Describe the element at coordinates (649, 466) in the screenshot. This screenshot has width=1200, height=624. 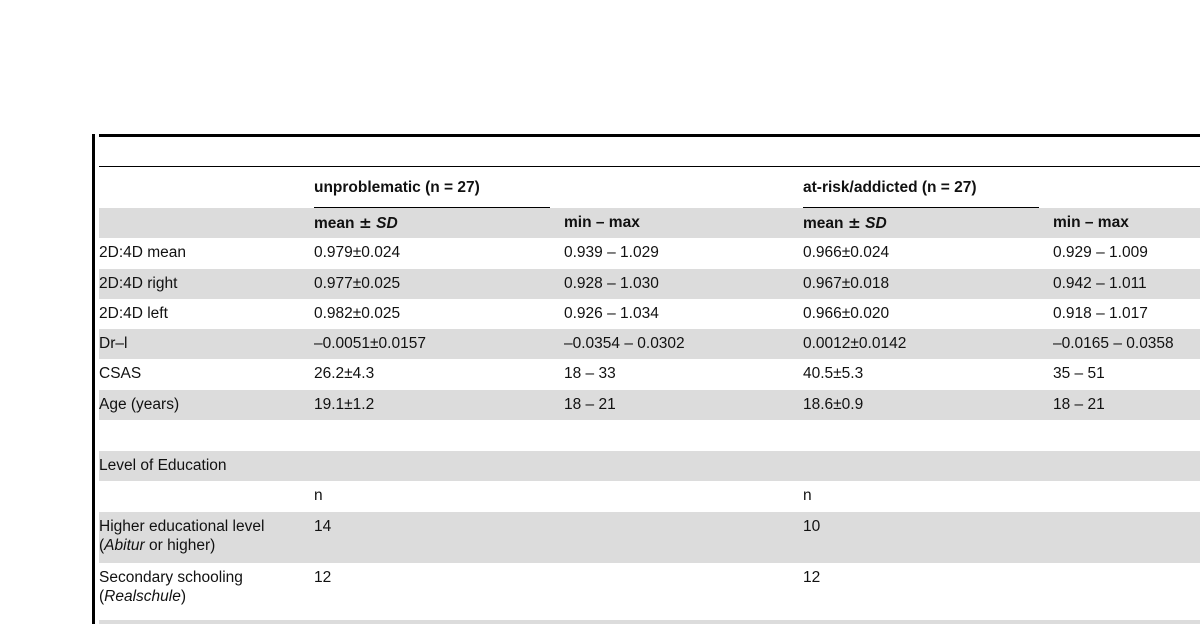
I see `education-section-row: Level of Education` at that location.